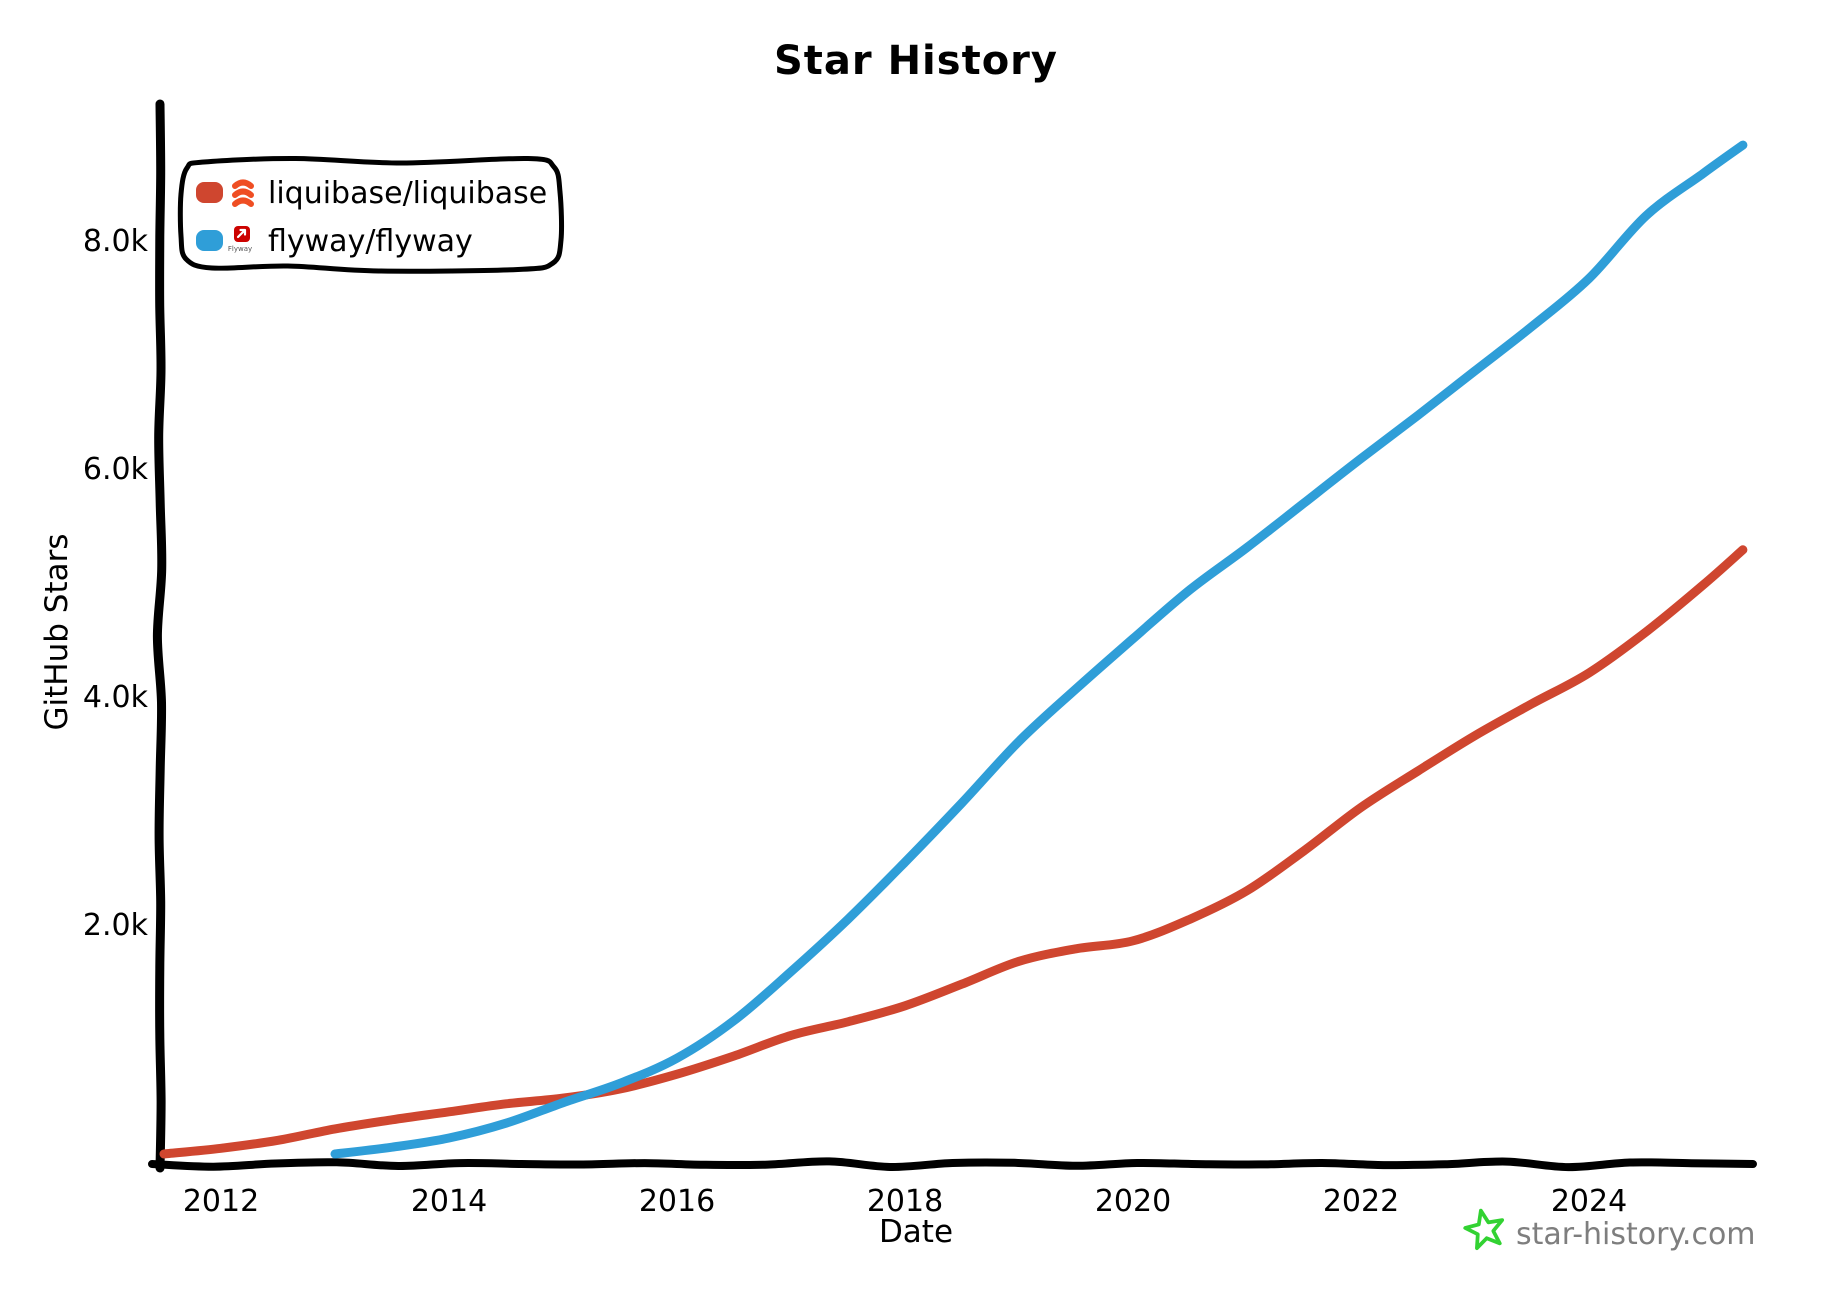 The image size is (1832, 1308). I want to click on star-icon, so click(1485, 1231).